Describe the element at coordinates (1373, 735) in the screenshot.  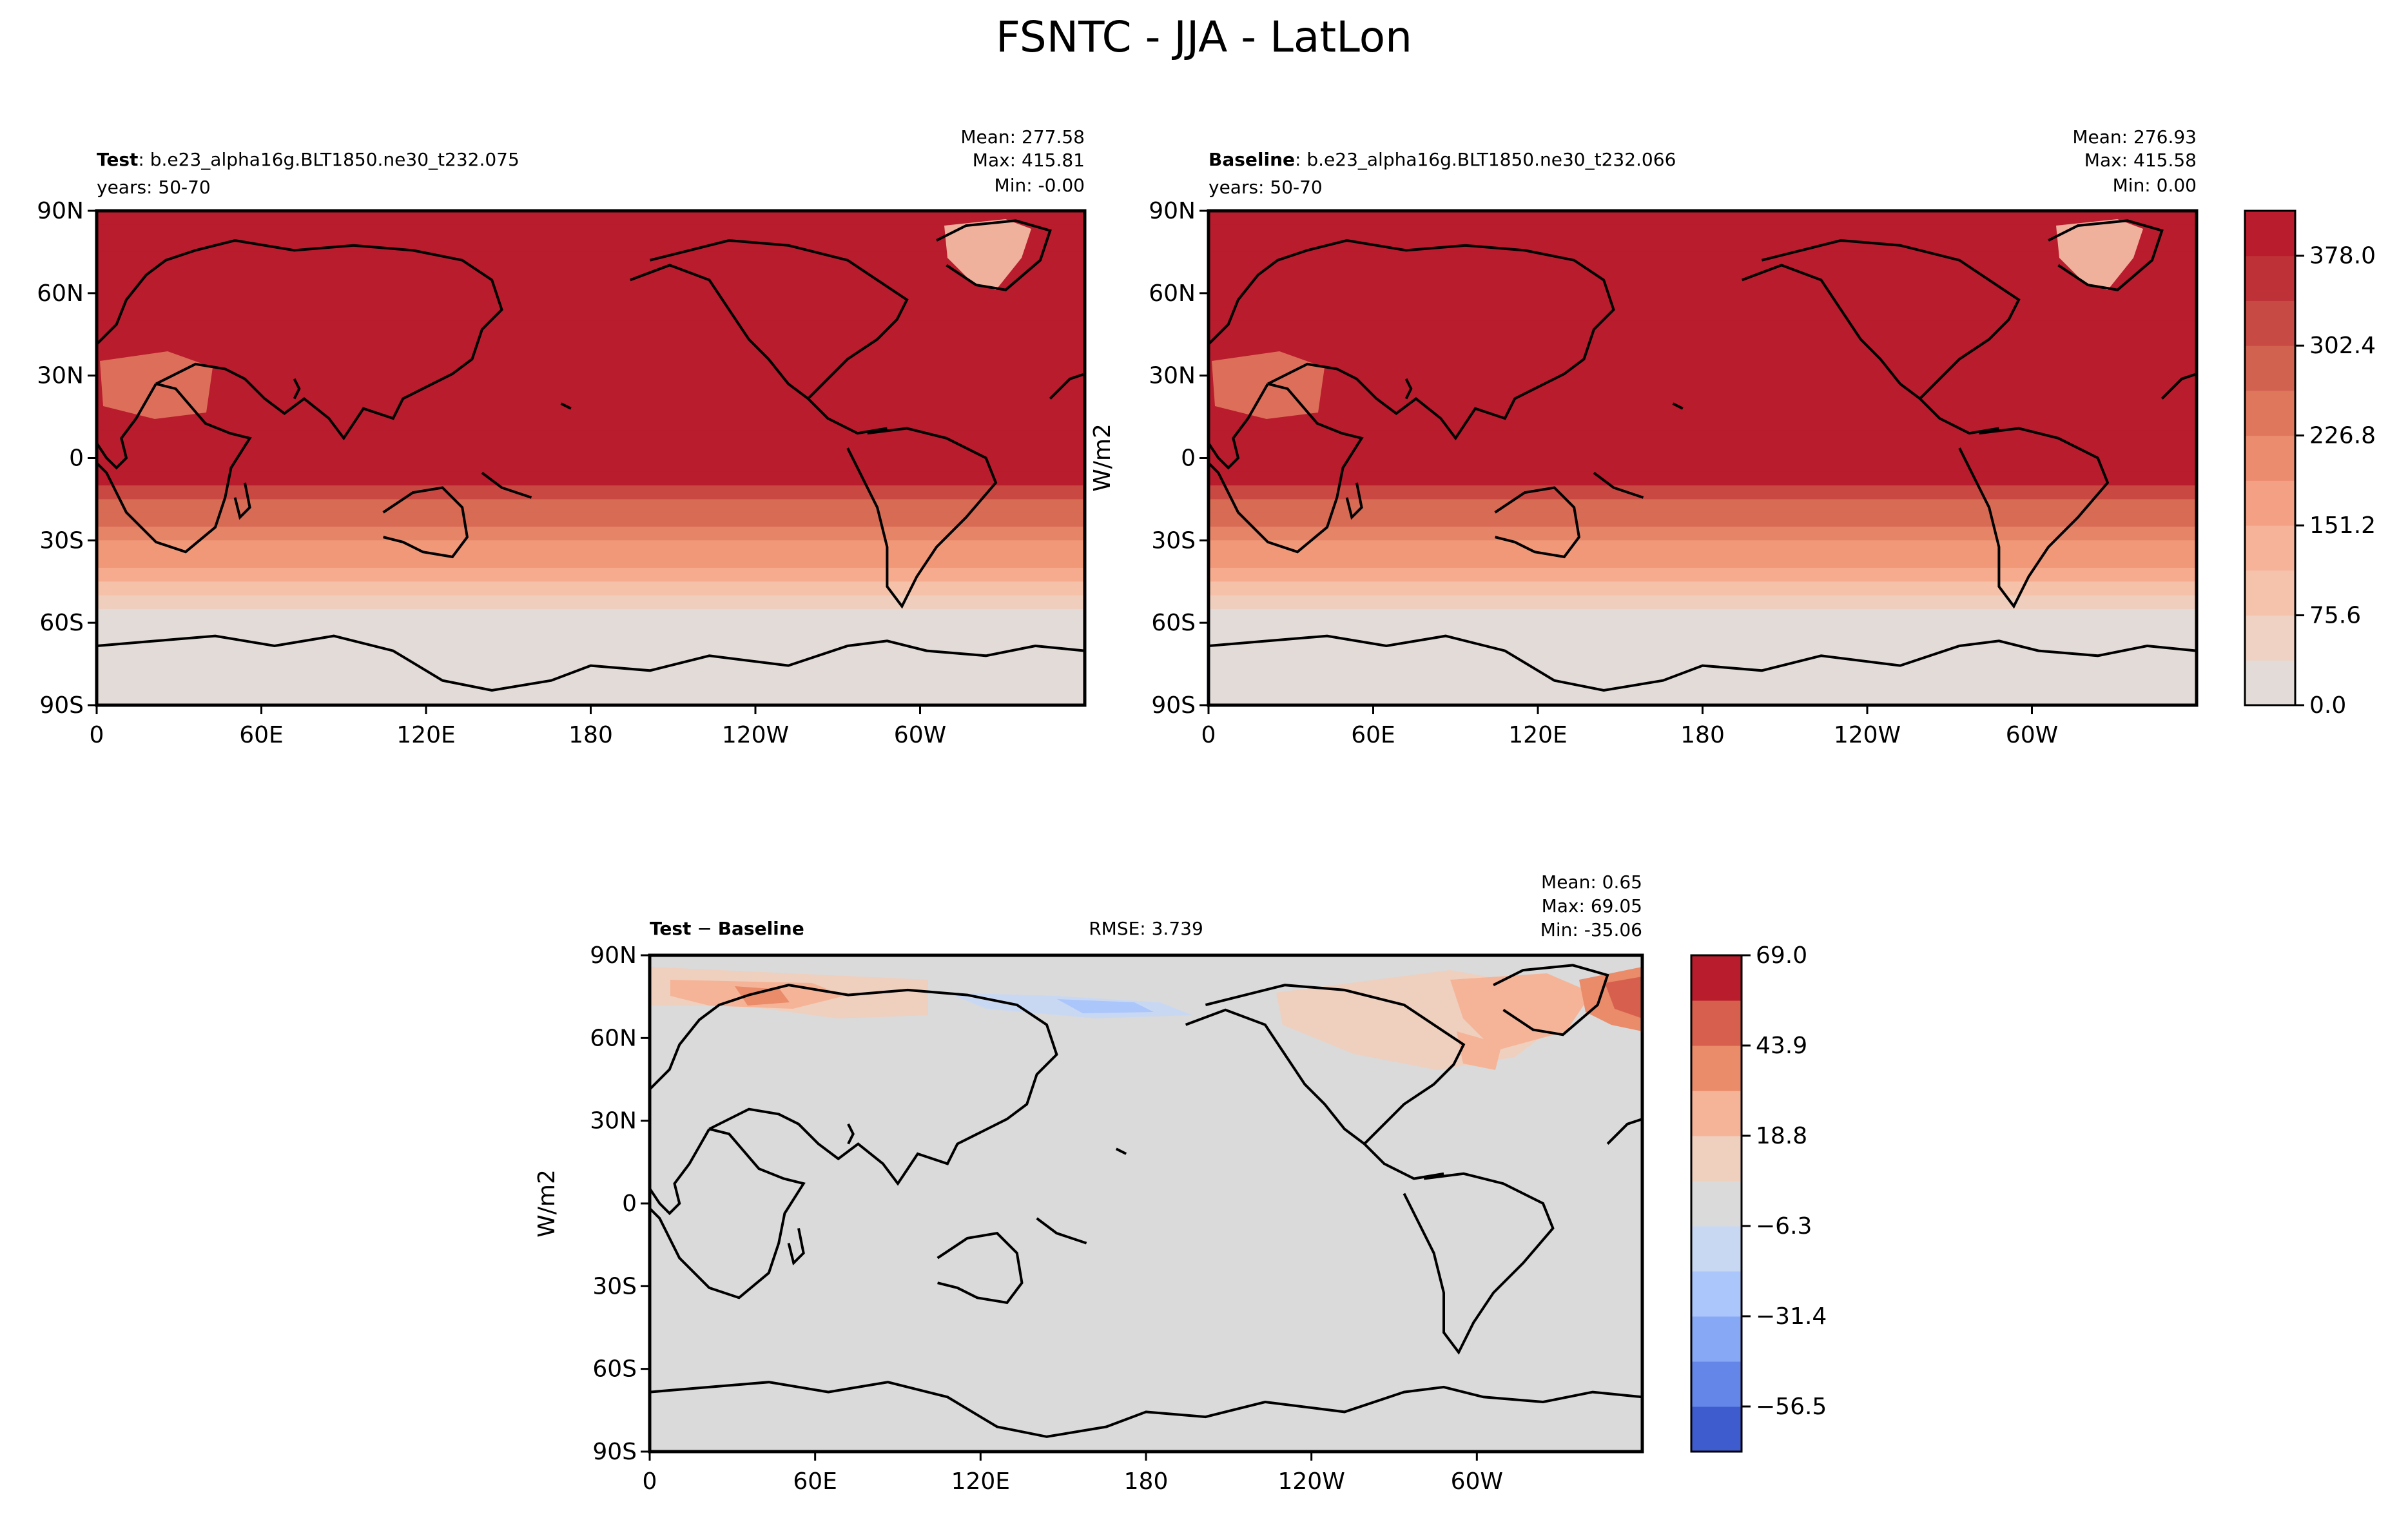
I see `baseline-lon-tick-label: 60E` at that location.